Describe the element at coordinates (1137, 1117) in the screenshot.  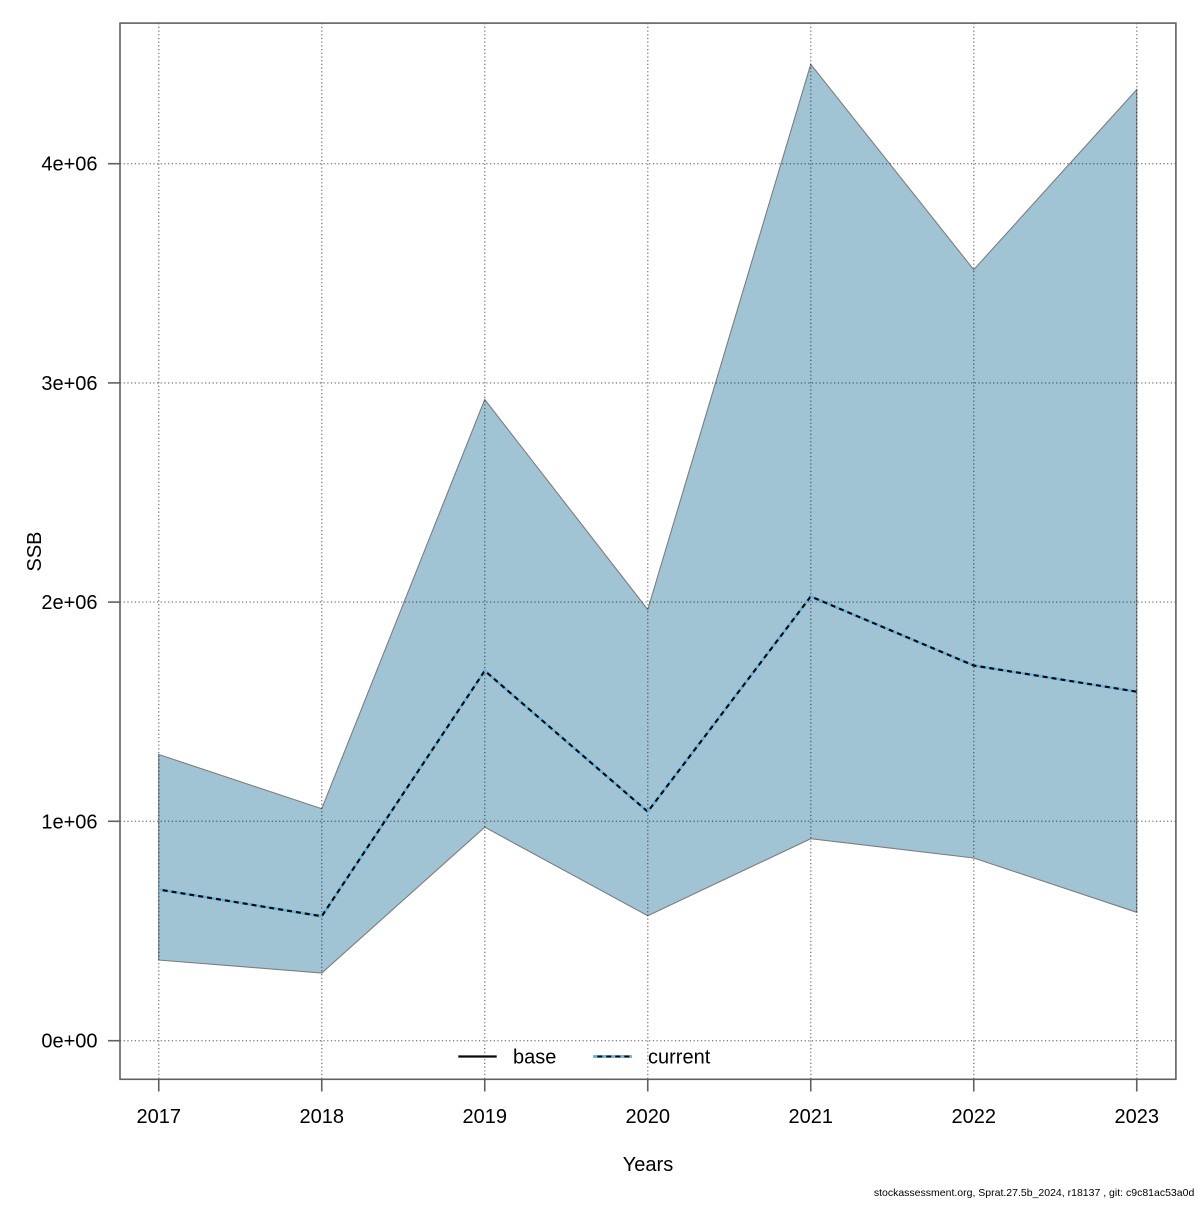
I see `svg-text: 2023` at that location.